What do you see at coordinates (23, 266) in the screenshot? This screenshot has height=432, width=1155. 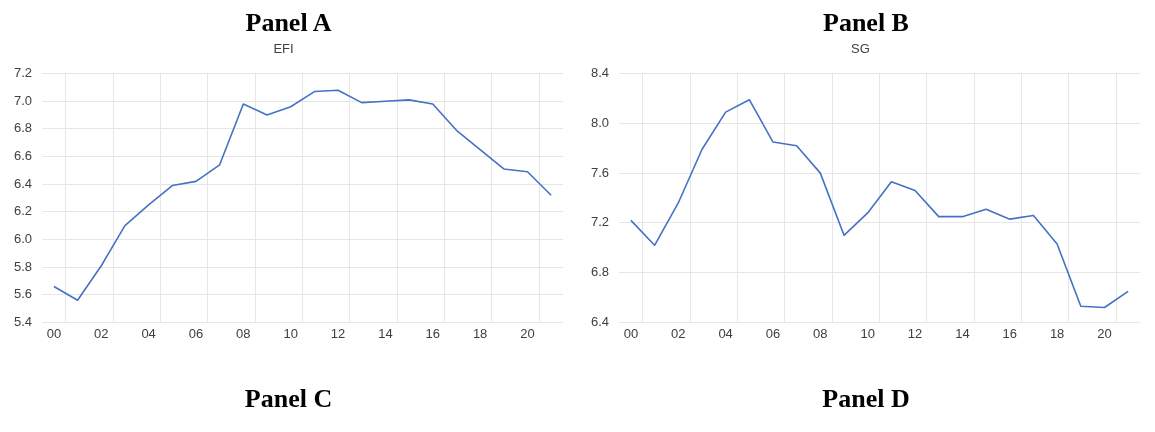 I see `y-tick-label: 5.8` at bounding box center [23, 266].